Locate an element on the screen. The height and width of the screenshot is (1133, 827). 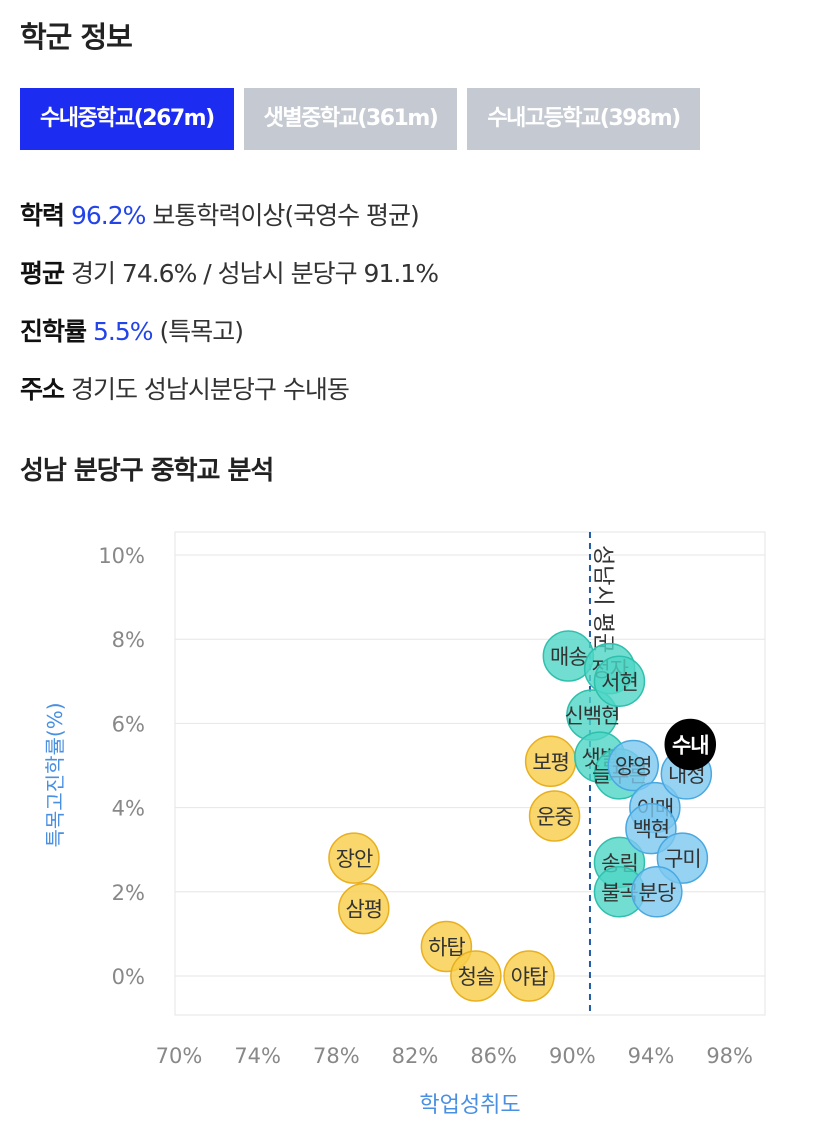
school-tabs: 수내중학교(267m) 샛별중학교(361m) 수내고등학교(398m) is located at coordinates (410, 119).